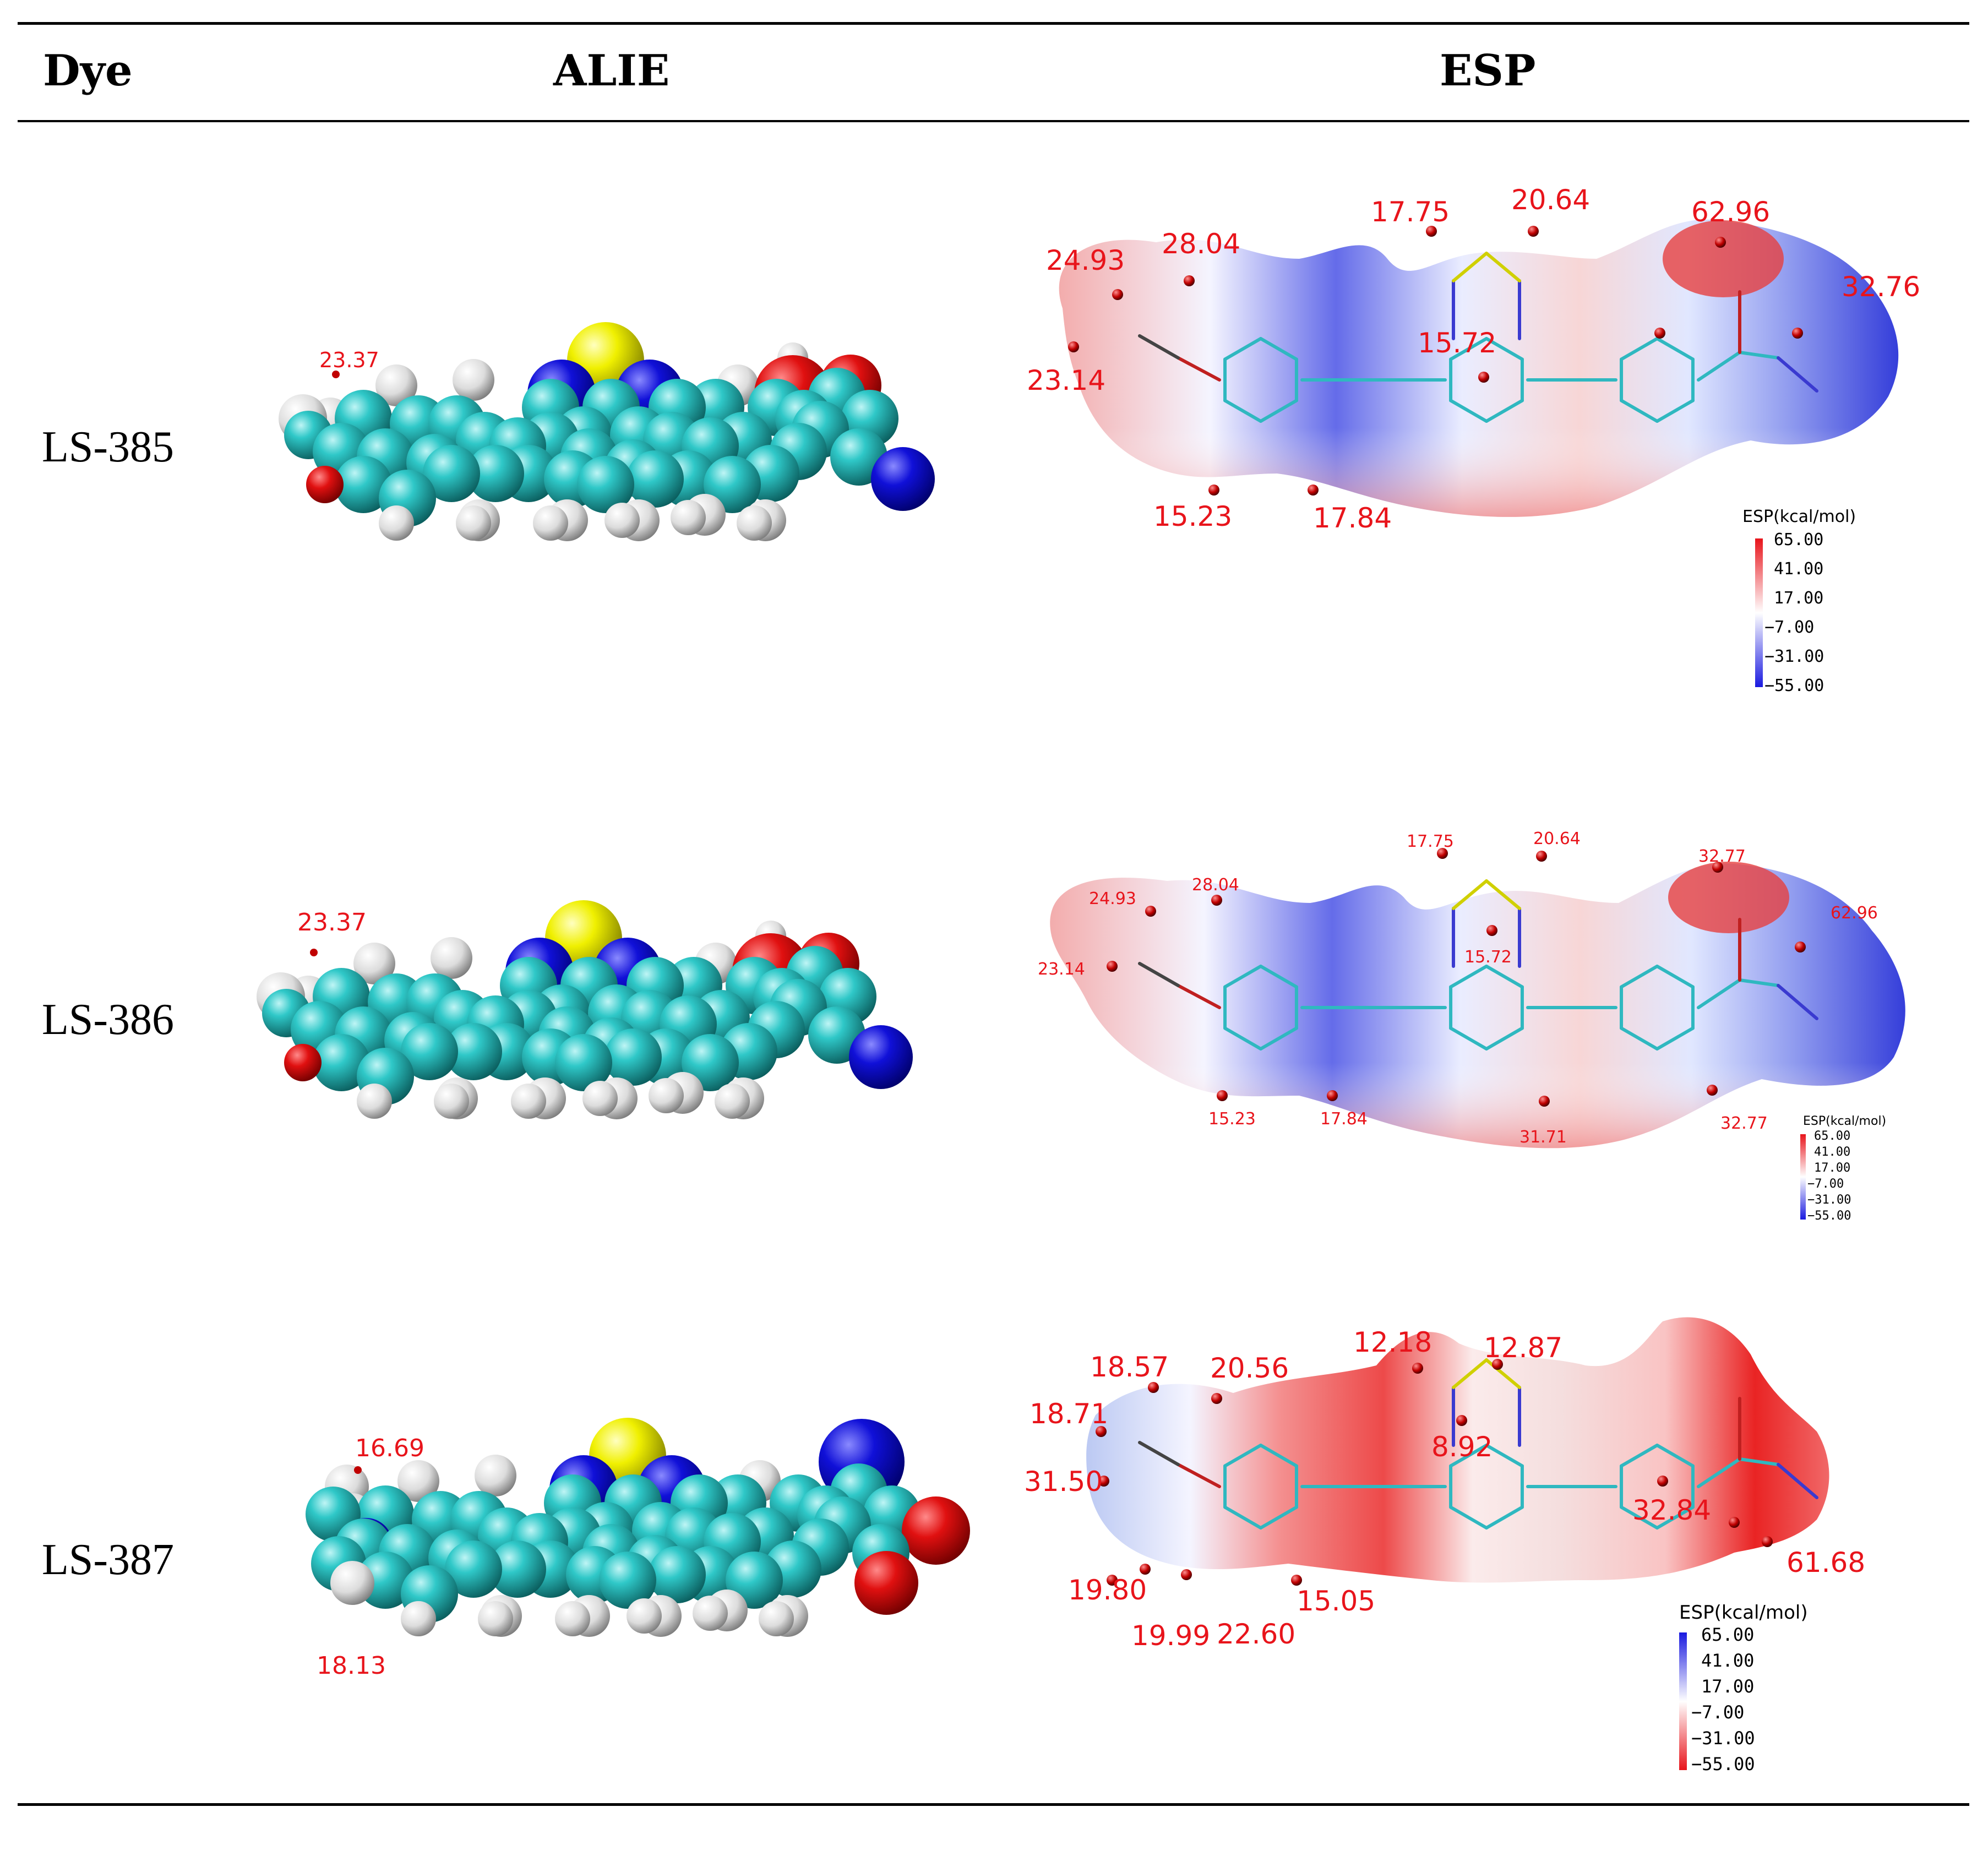 The height and width of the screenshot is (1856, 1988). Describe the element at coordinates (108, 447) in the screenshot. I see `dye-label-ls385: LS-385` at that location.